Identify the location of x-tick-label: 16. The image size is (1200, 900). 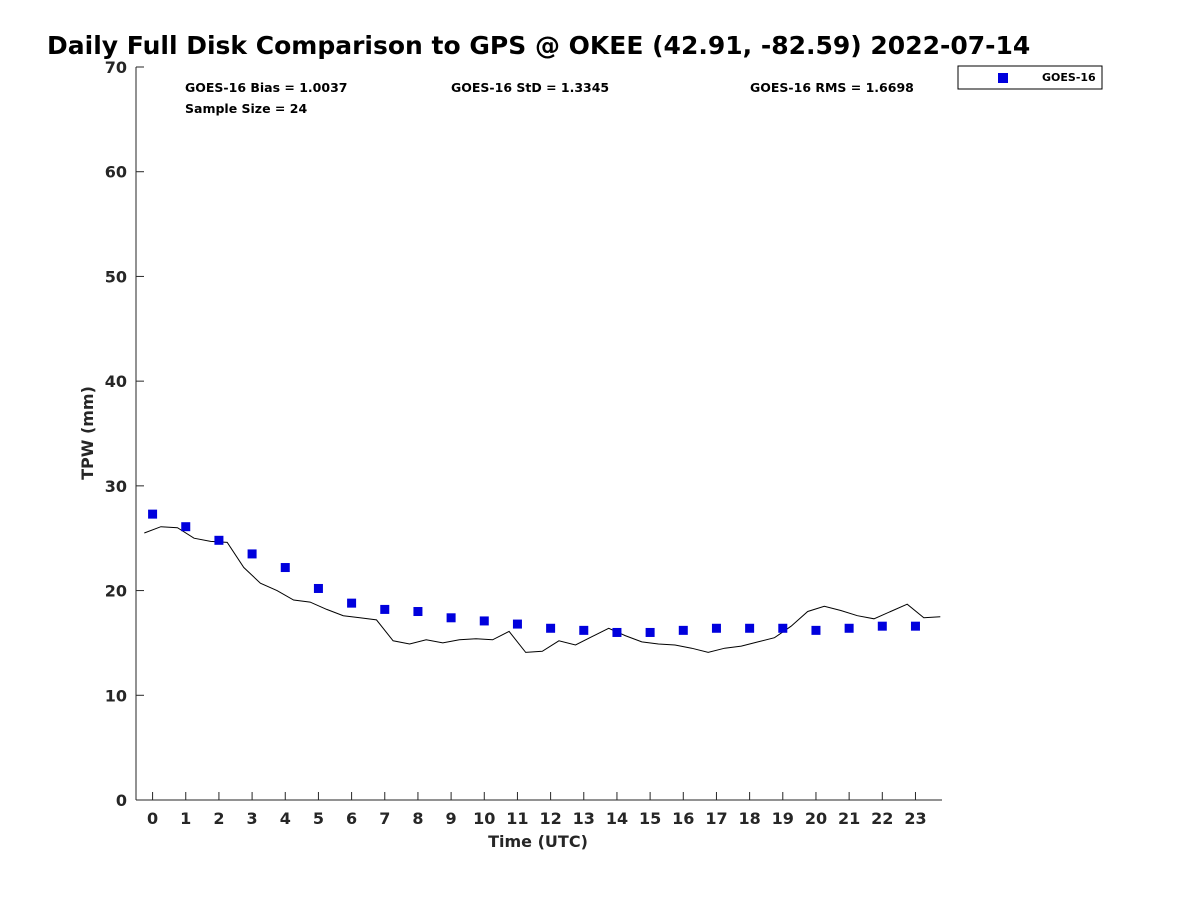
(683, 818).